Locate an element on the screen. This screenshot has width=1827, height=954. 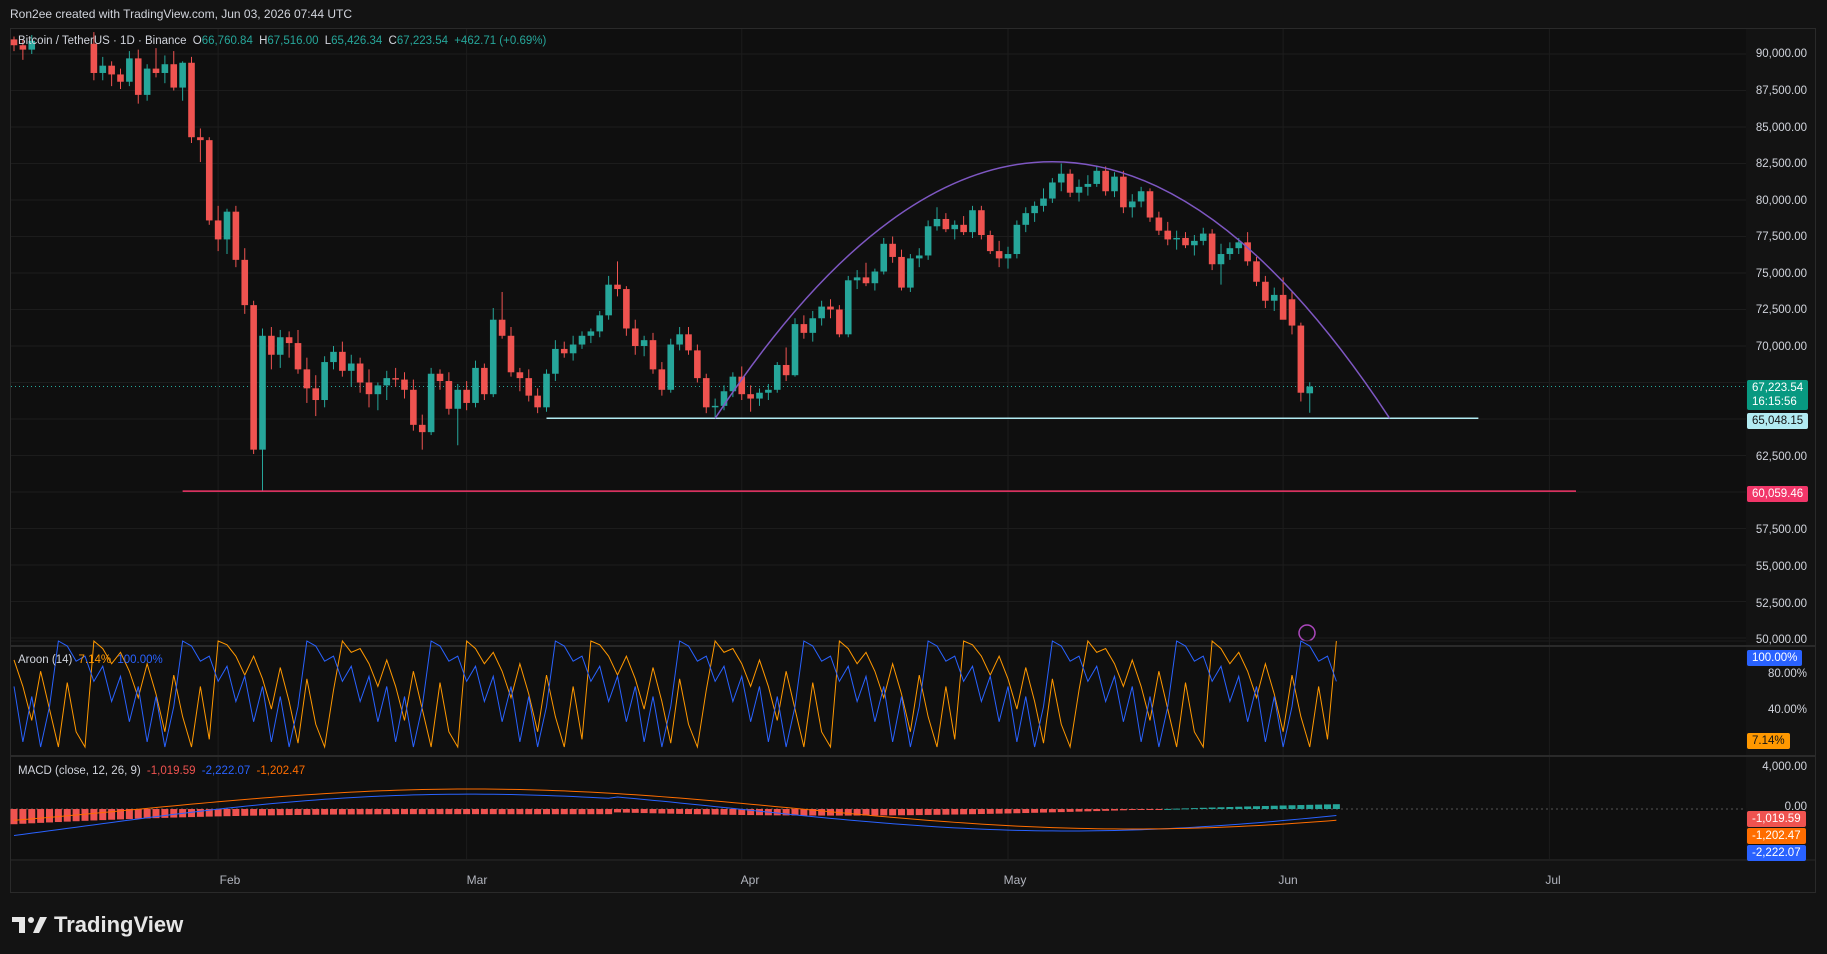
price-tick: 82,500.00 is located at coordinates (1781, 164).